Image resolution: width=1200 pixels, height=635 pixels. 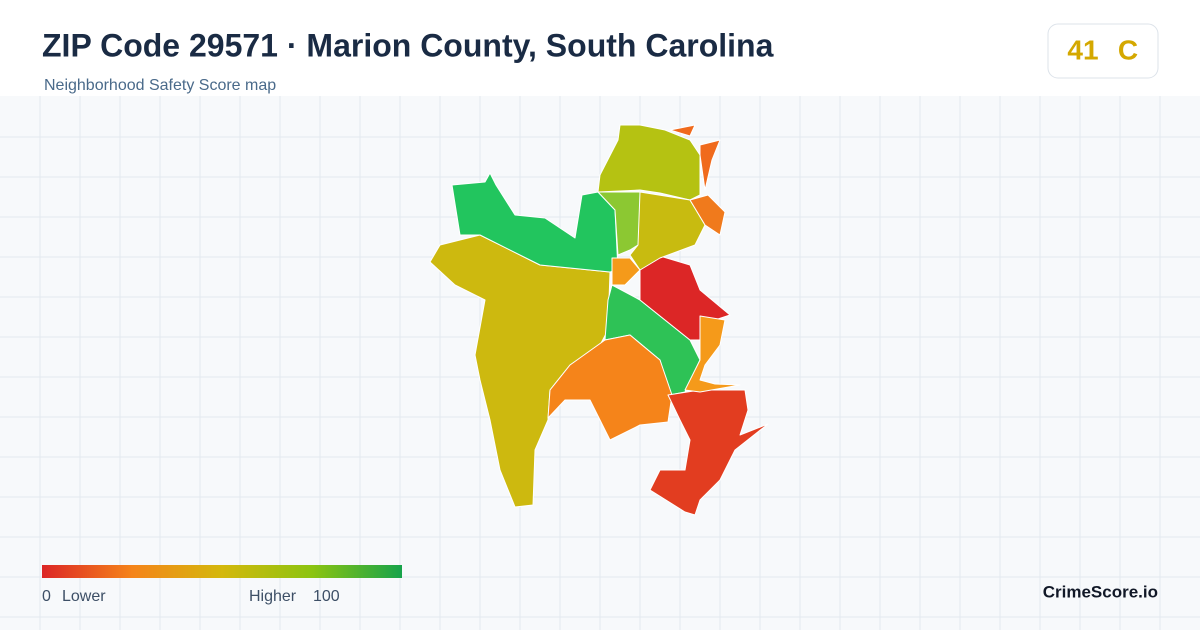 I want to click on legend-max: 100, so click(x=326, y=596).